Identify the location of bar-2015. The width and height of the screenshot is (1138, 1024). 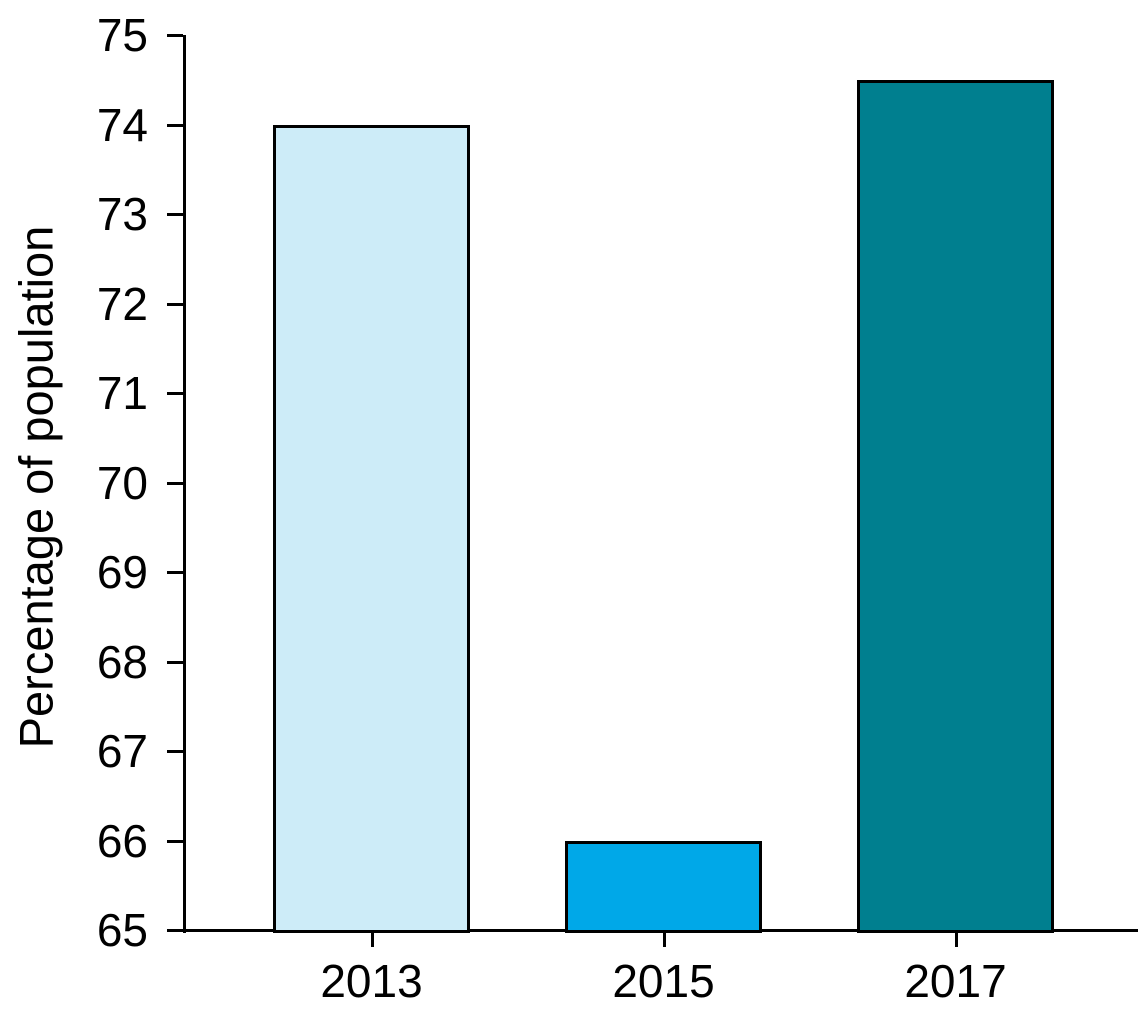
(663, 886).